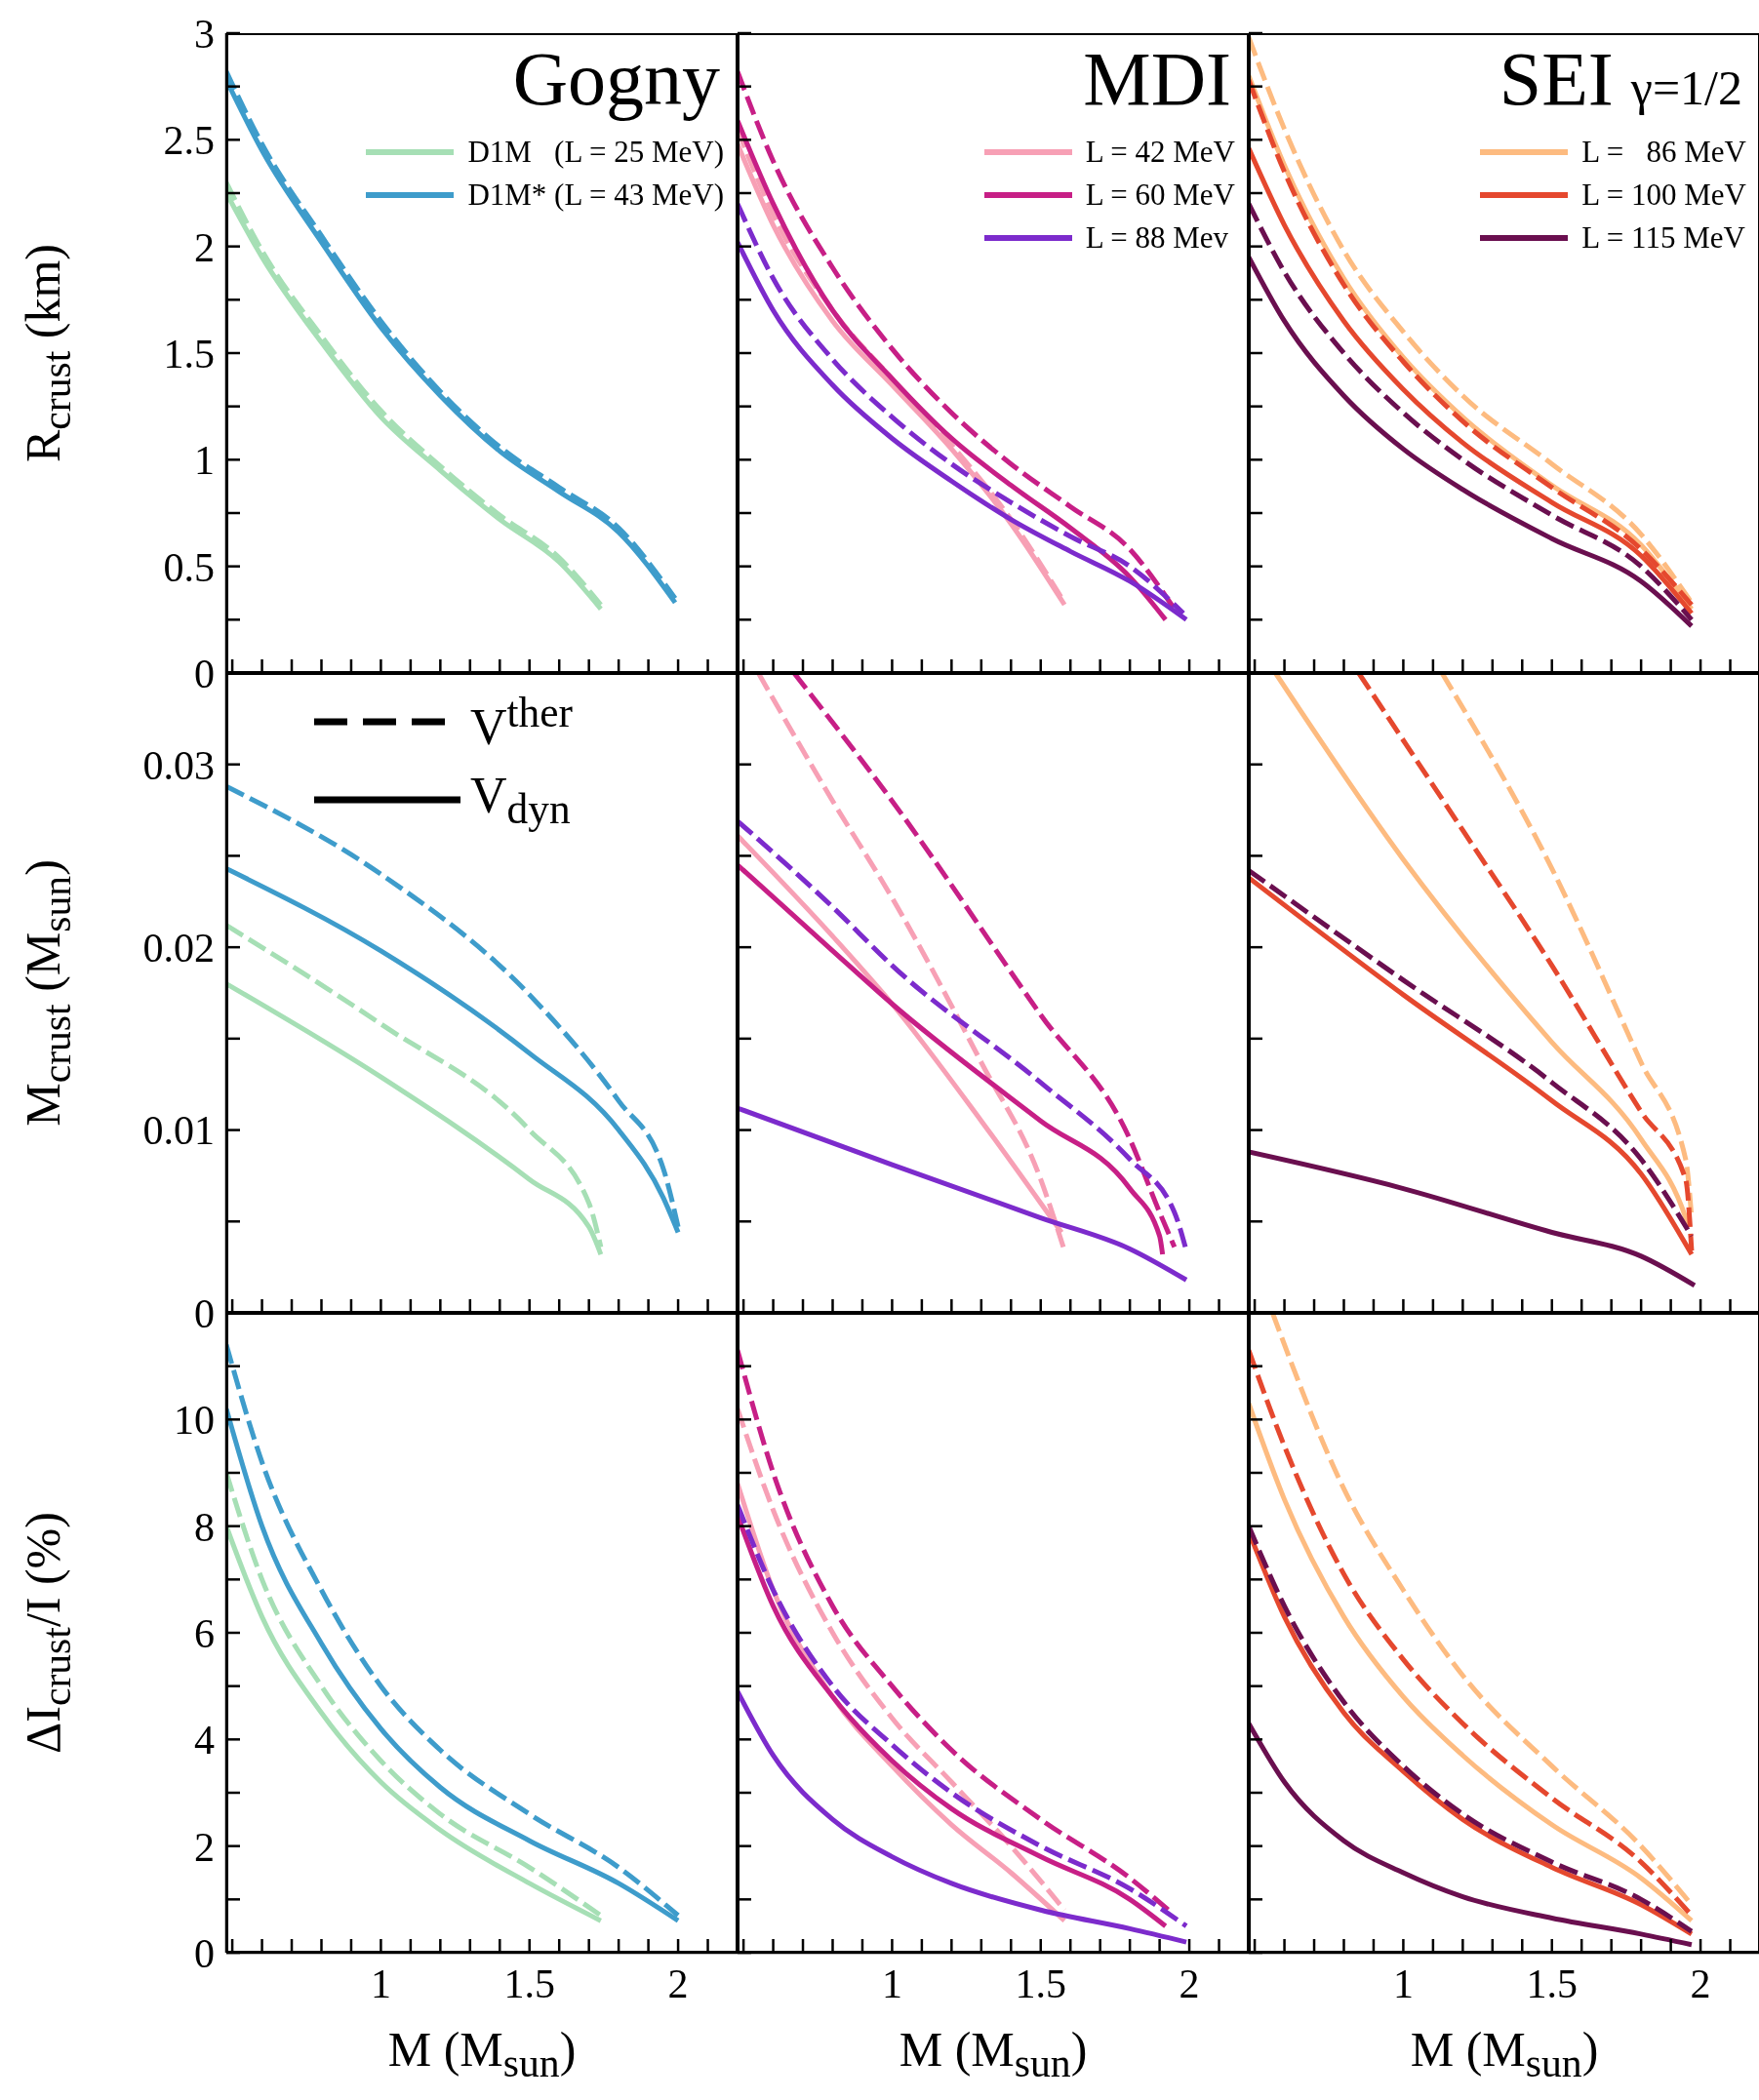 The height and width of the screenshot is (2100, 1759). Describe the element at coordinates (189, 354) in the screenshot. I see `y-tick-label: 1.5` at that location.